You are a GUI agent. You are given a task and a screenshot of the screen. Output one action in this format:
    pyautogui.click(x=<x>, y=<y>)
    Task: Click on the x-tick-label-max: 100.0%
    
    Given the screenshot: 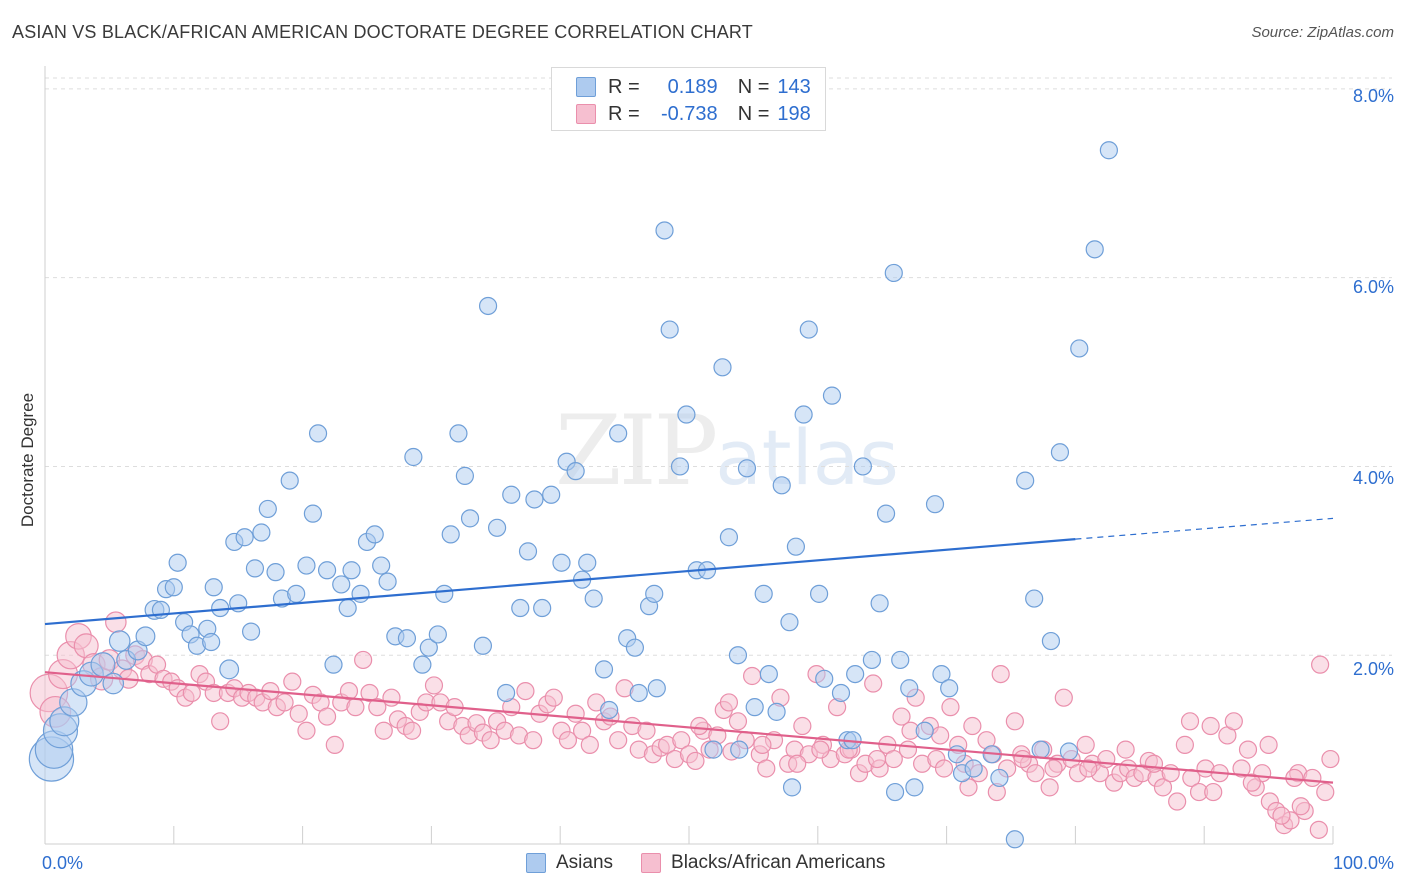 What is the action you would take?
    pyautogui.click(x=1363, y=863)
    